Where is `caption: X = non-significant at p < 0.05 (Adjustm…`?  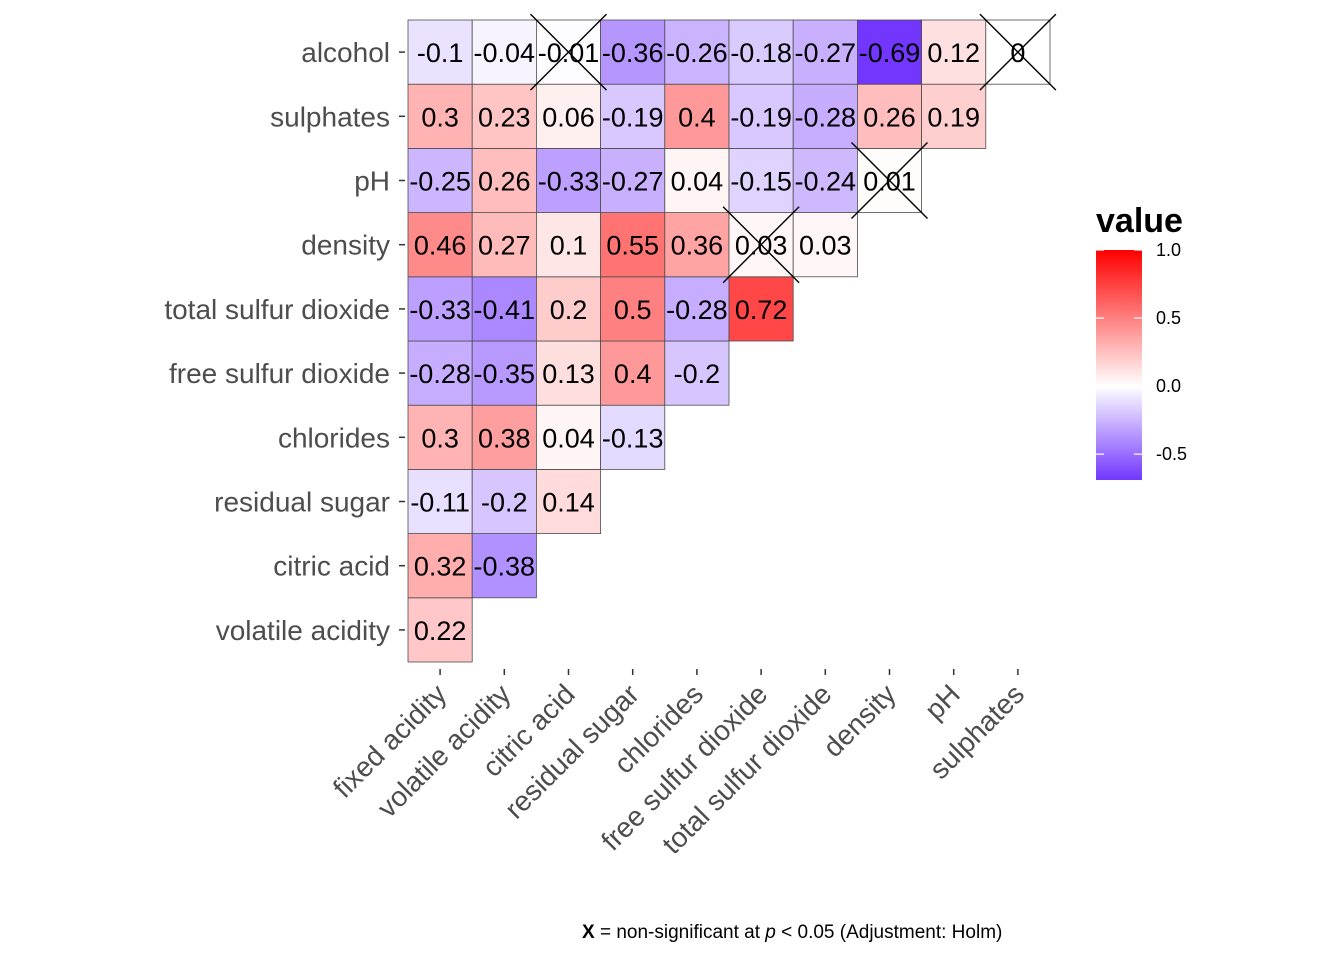
caption: X = non-significant at p < 0.05 (Adjustm… is located at coordinates (792, 932).